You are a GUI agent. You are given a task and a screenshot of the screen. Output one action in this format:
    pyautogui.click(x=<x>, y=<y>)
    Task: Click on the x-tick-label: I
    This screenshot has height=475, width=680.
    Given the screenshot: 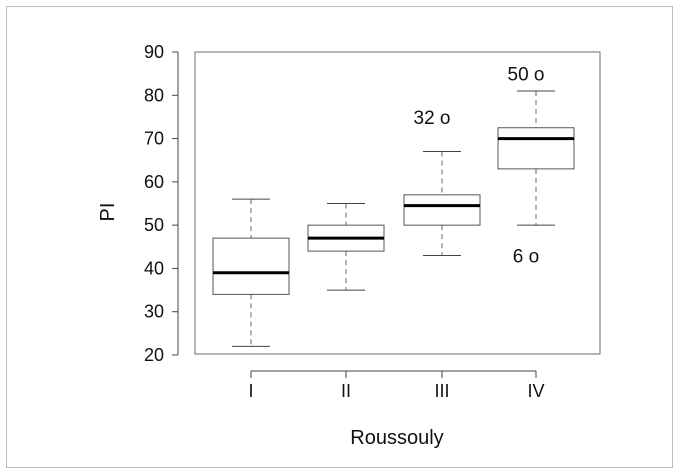 What is the action you would take?
    pyautogui.click(x=250, y=391)
    